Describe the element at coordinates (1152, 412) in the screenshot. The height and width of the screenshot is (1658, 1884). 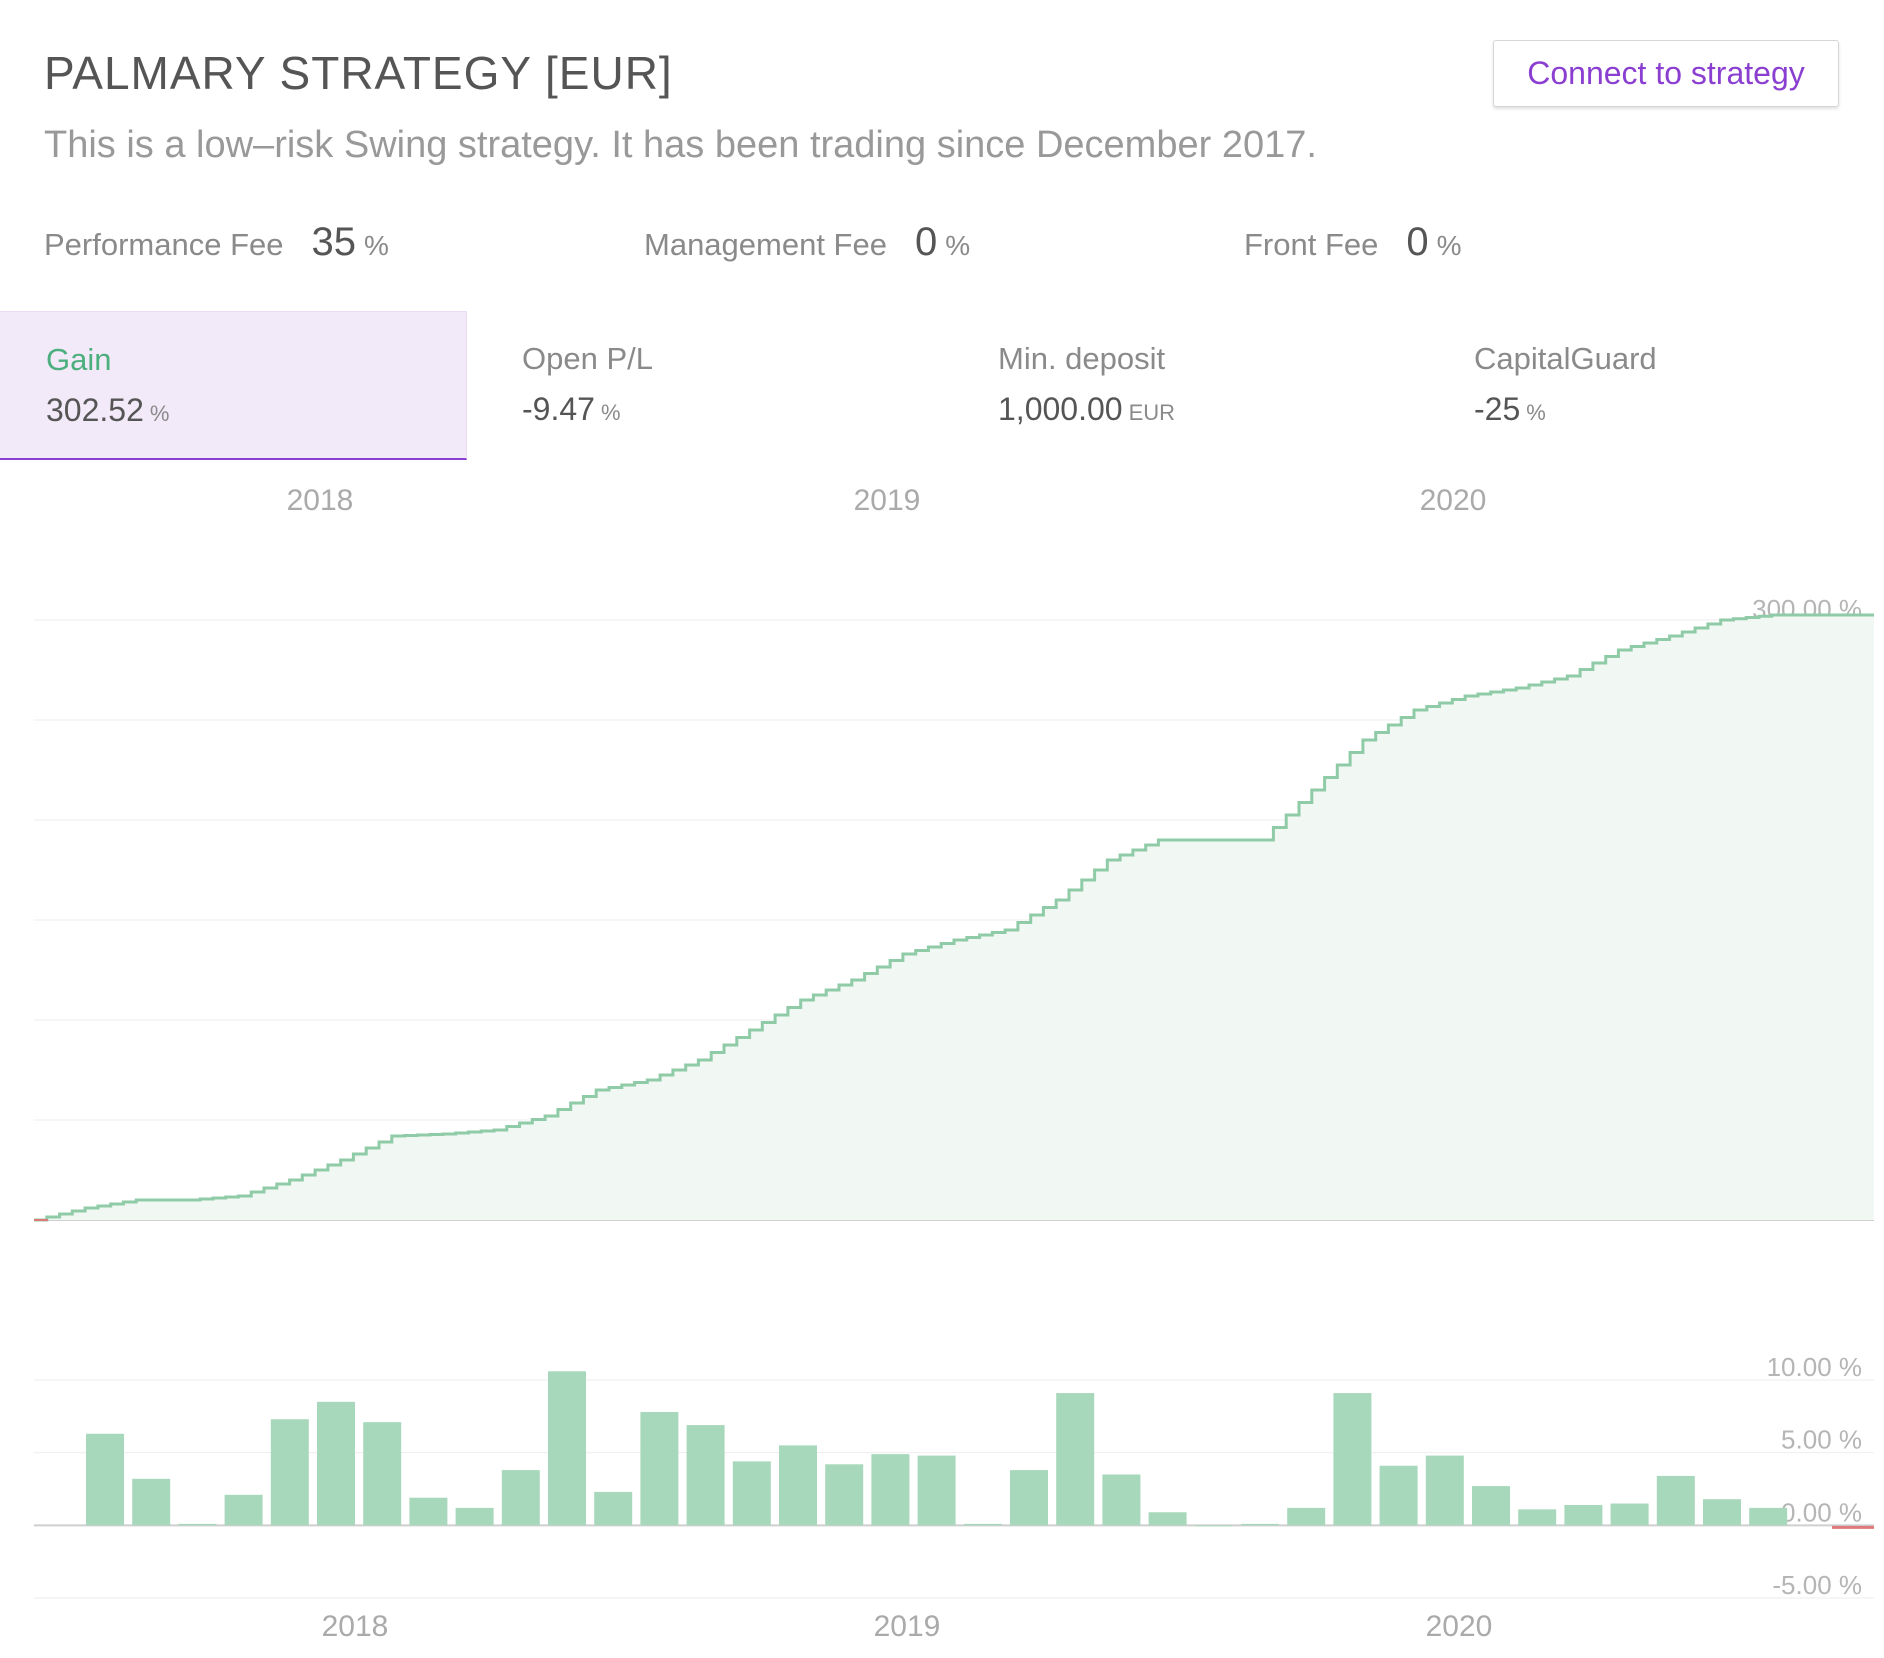
I see `stat-unit: EUR` at that location.